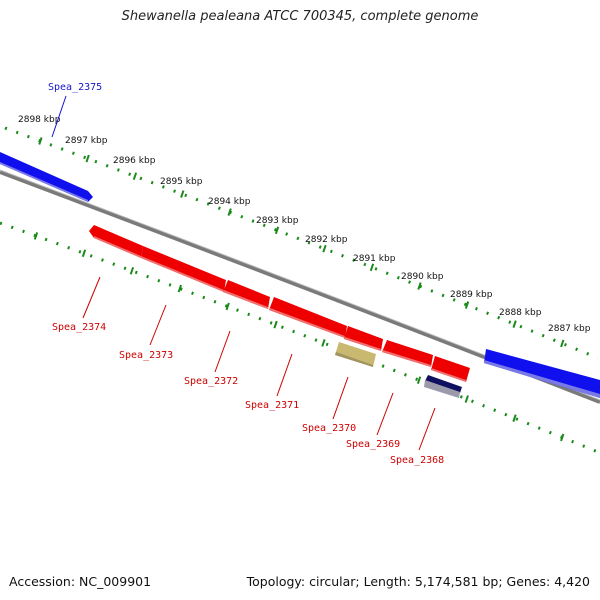  What do you see at coordinates (374, 259) in the screenshot?
I see `ruler-label: 2891 kbp` at bounding box center [374, 259].